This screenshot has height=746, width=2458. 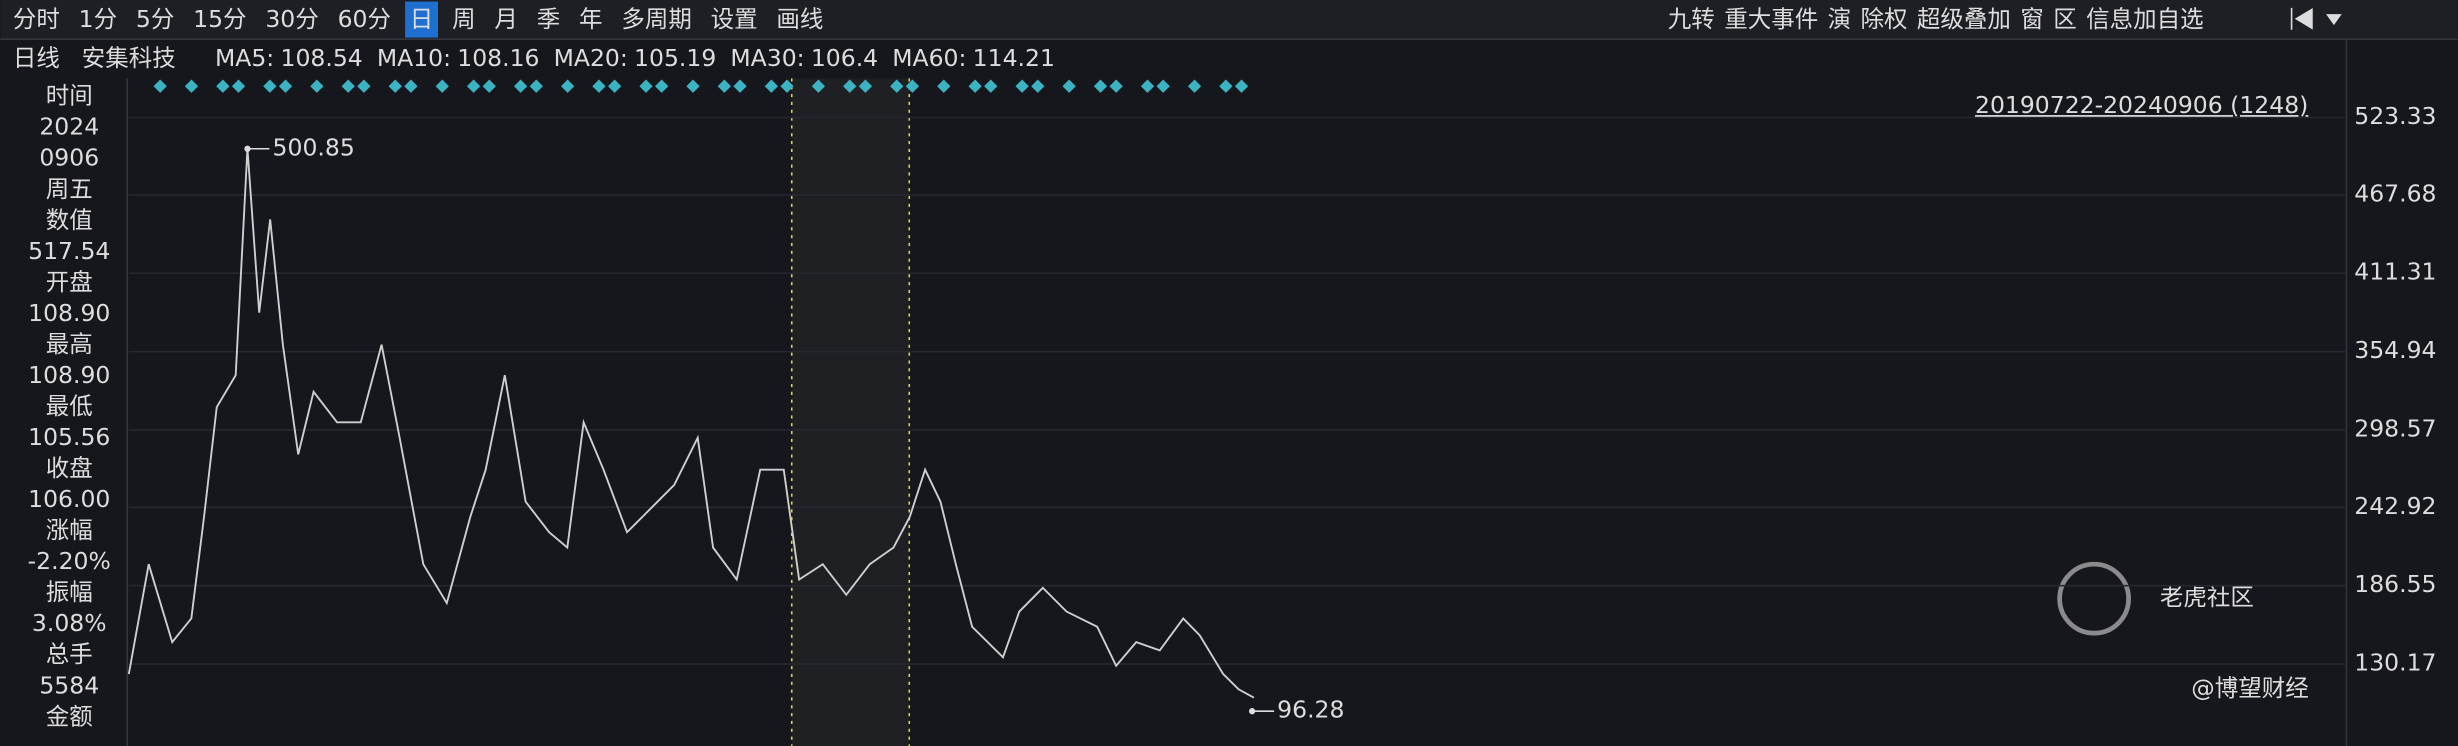 I want to click on y-tick-label: 523.33, so click(x=2395, y=116).